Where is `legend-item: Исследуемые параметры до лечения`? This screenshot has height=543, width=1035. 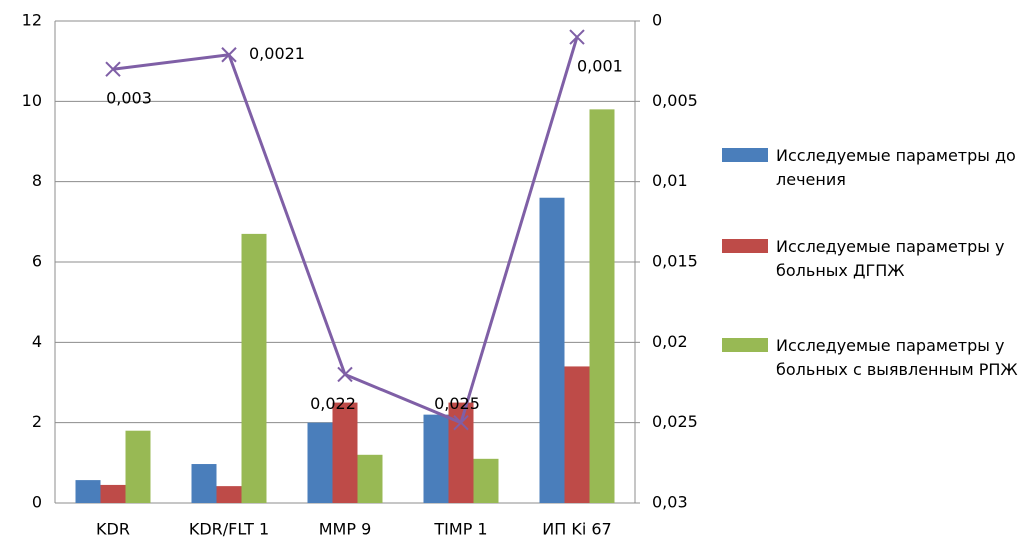
legend-item: Исследуемые параметры до лечения is located at coordinates (877, 168).